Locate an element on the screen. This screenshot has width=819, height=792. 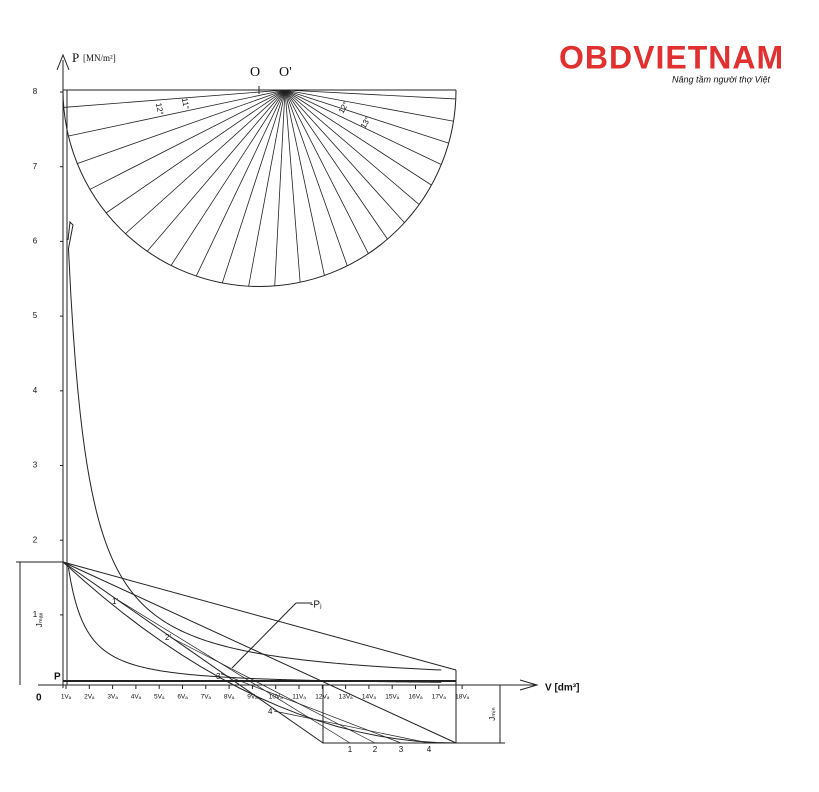
y-tick-label: 8 is located at coordinates (35, 91).